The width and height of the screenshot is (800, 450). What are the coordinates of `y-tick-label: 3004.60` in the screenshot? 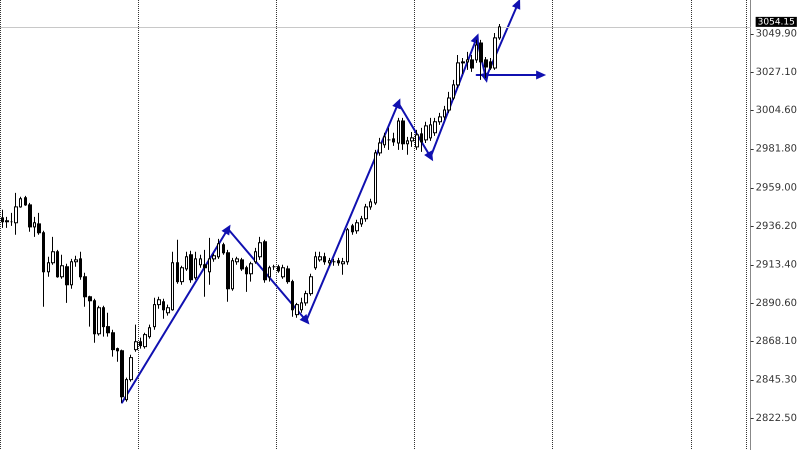 It's located at (777, 110).